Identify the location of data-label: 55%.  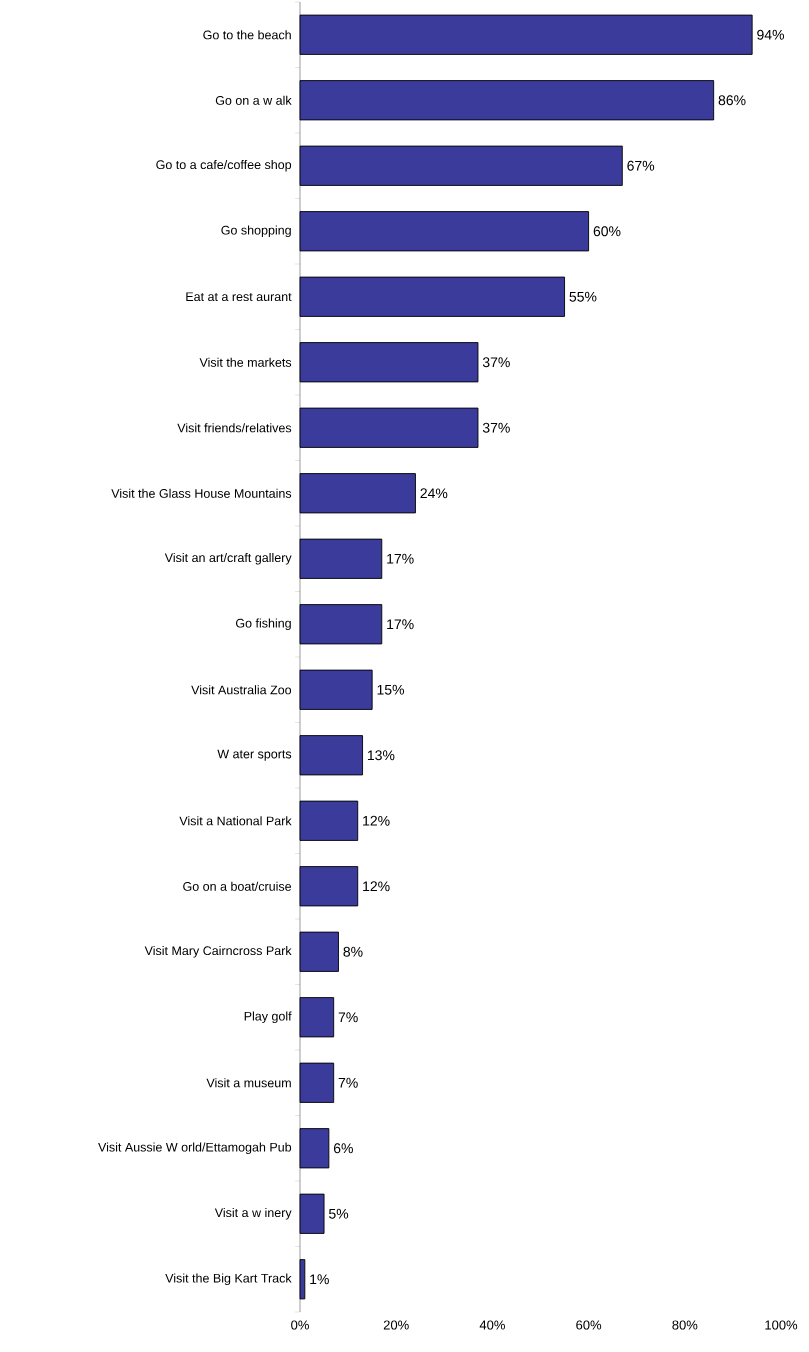
(583, 296).